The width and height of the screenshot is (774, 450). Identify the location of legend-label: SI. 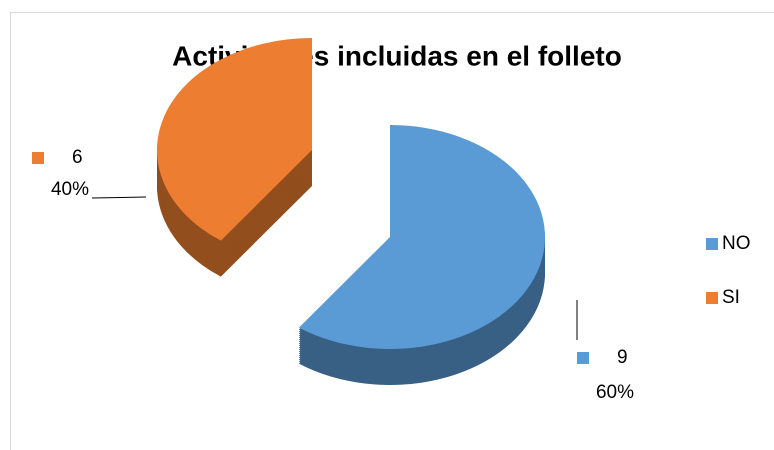
(731, 297).